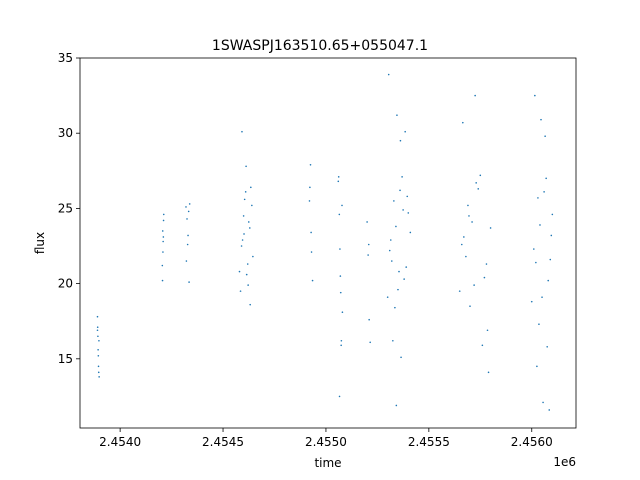 The image size is (640, 480). I want to click on x-tick-label: 2.4550, so click(326, 442).